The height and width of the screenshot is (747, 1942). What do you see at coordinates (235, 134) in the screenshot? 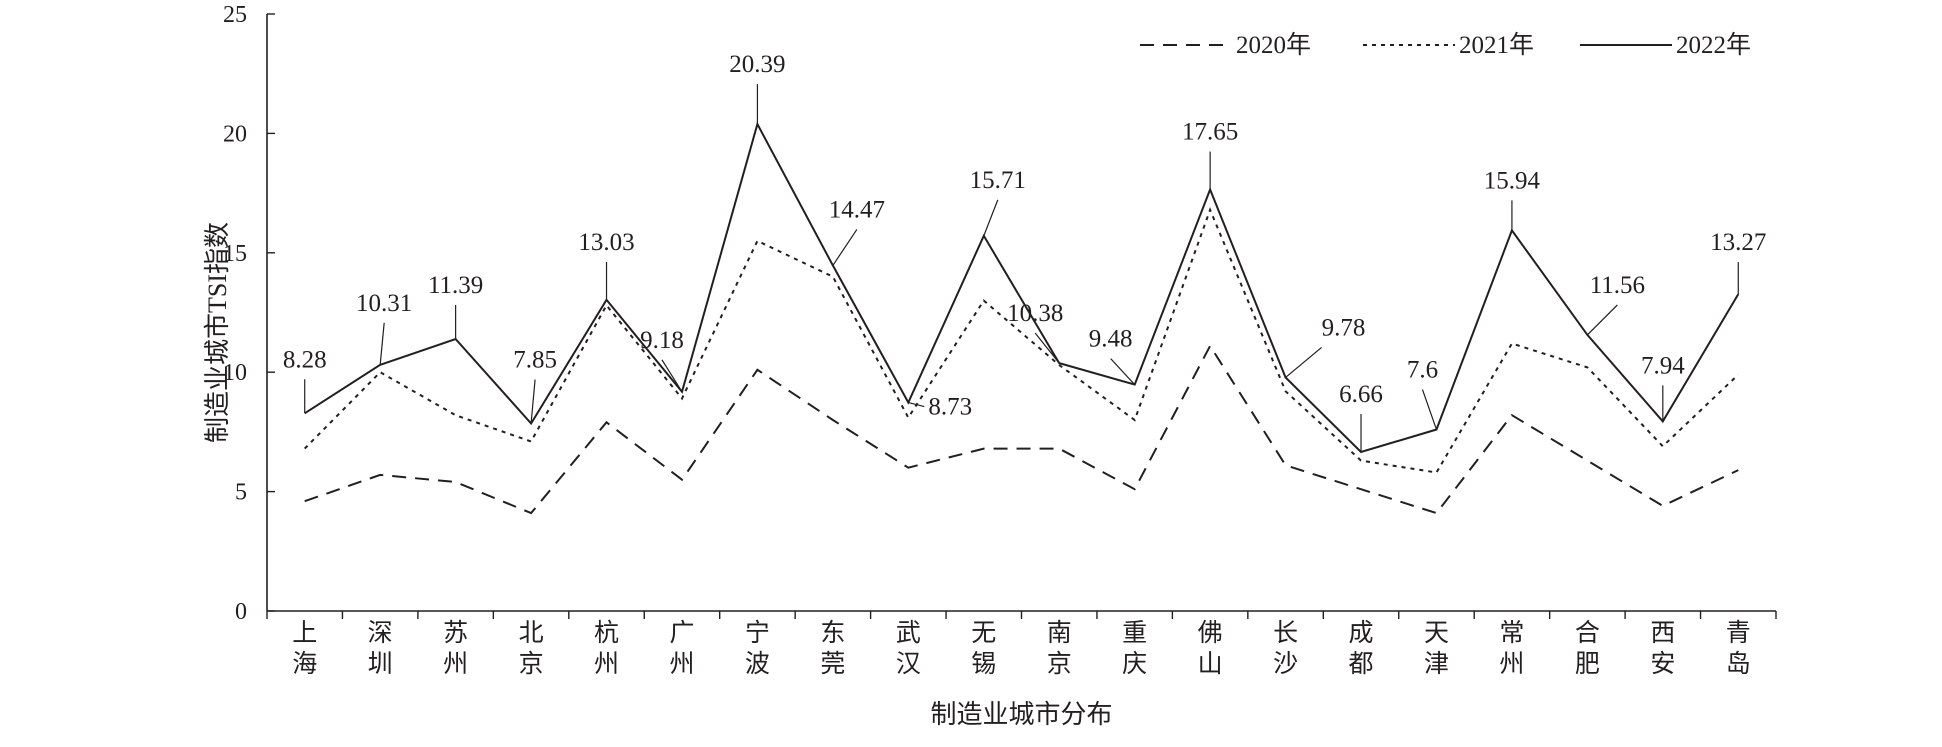
I see `y-tick-label: 20` at bounding box center [235, 134].